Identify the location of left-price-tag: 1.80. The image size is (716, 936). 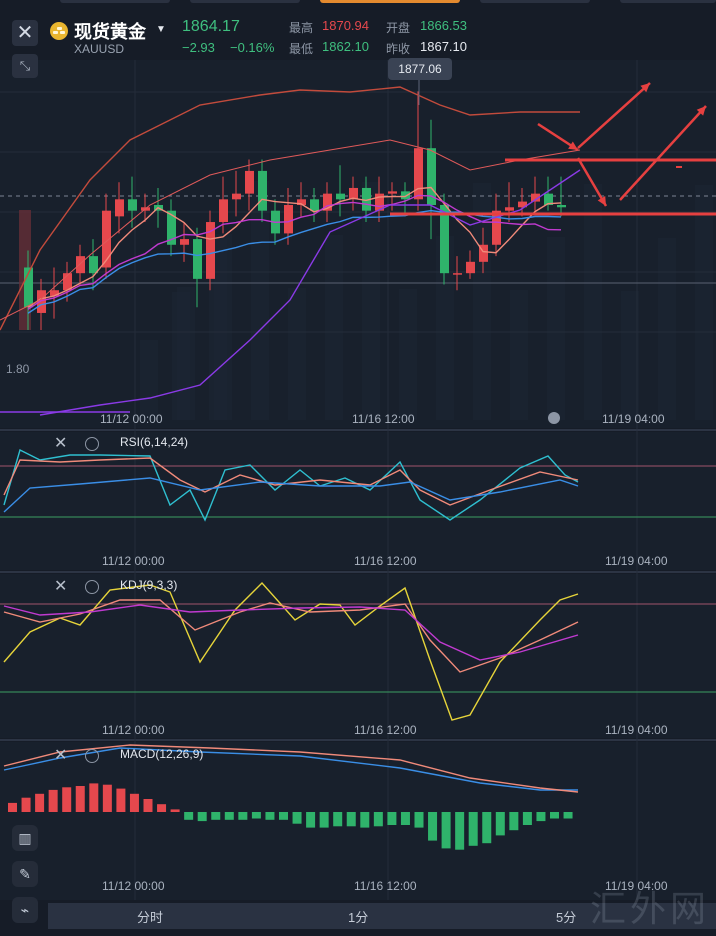
(18, 369).